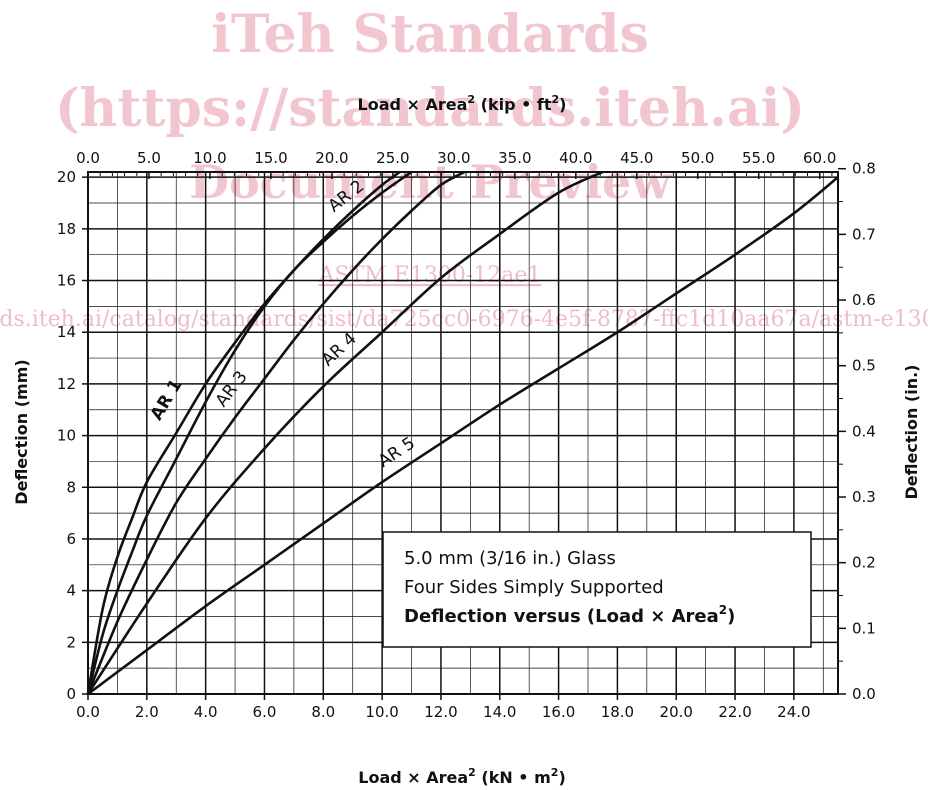 This screenshot has height=790, width=928. What do you see at coordinates (149, 158) in the screenshot?
I see `x2-tick-label: 5.0` at bounding box center [149, 158].